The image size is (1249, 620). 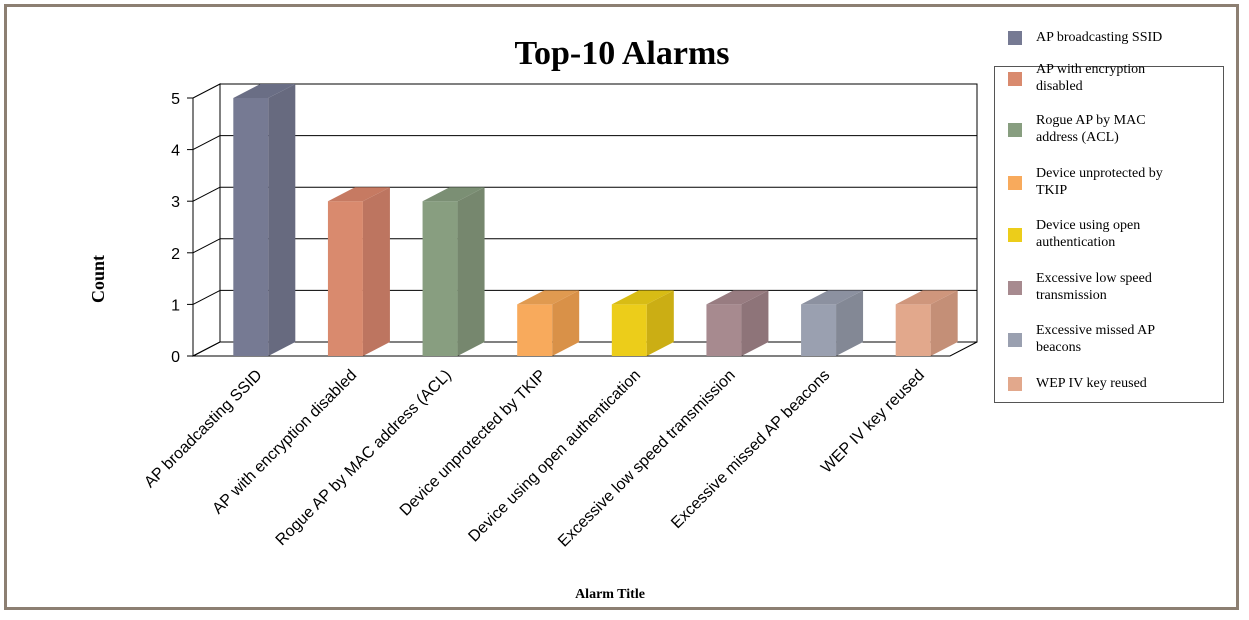 What do you see at coordinates (554, 456) in the screenshot?
I see `x-tick-label: Device using open authentication` at bounding box center [554, 456].